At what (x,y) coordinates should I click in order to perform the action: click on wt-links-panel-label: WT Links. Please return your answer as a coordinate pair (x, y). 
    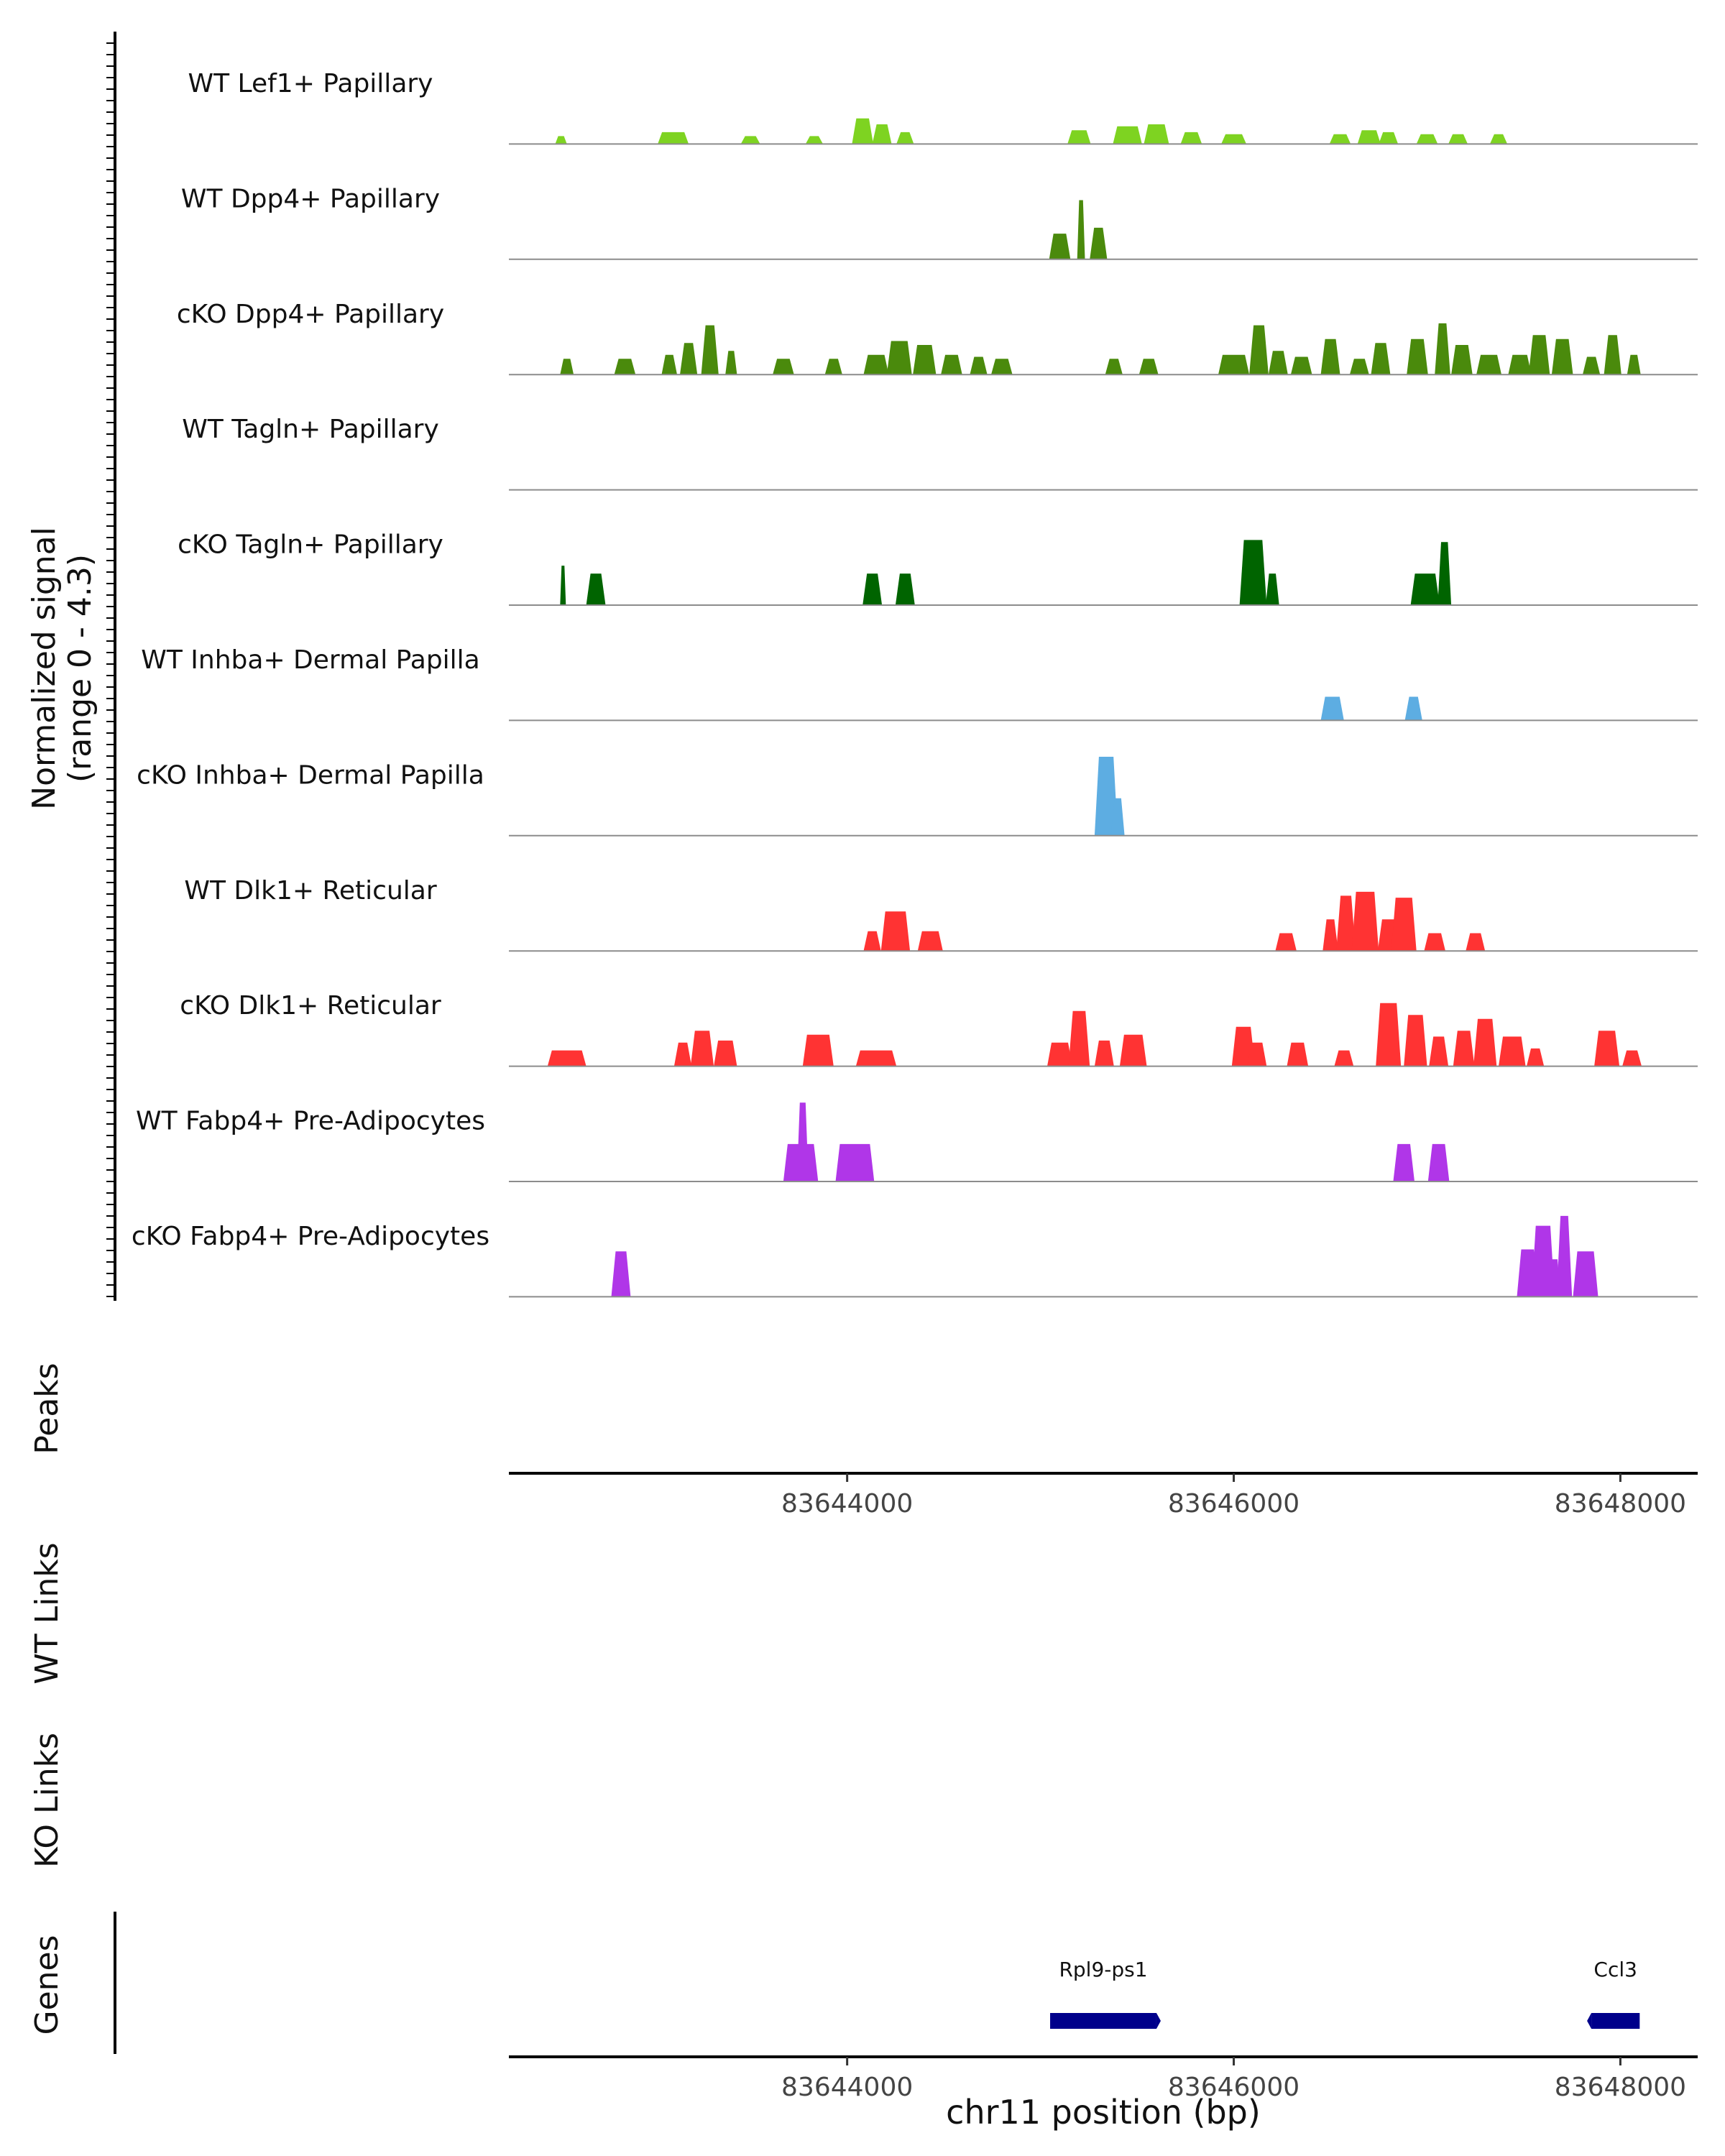
    Looking at the image, I should click on (47, 1613).